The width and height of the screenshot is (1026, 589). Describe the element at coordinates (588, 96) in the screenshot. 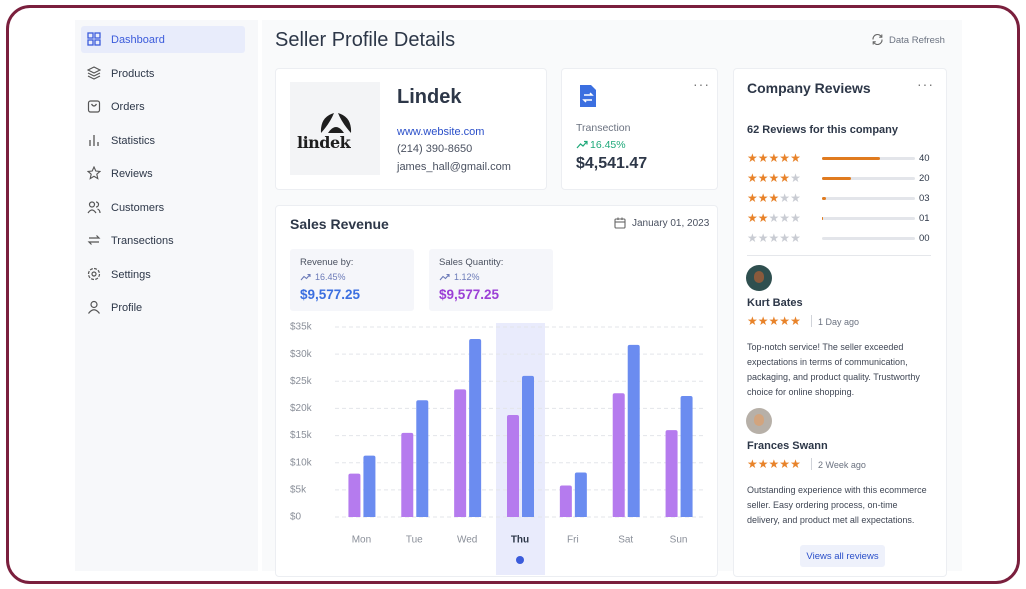

I see `transaction-icon` at that location.